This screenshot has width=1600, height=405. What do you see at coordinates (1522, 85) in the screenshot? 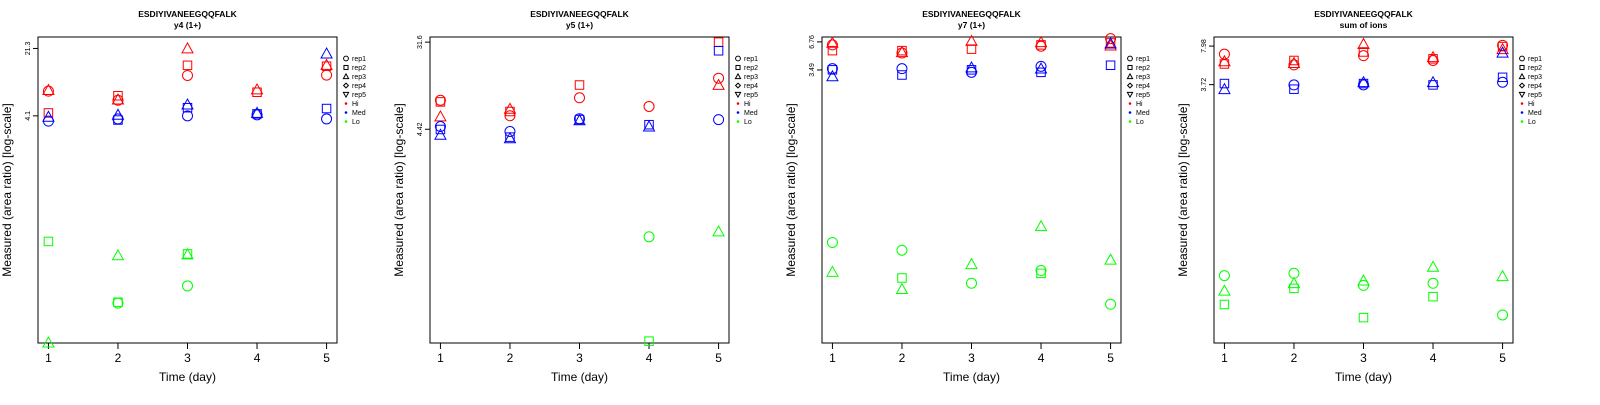
I see `legend-marker-rep4` at bounding box center [1522, 85].